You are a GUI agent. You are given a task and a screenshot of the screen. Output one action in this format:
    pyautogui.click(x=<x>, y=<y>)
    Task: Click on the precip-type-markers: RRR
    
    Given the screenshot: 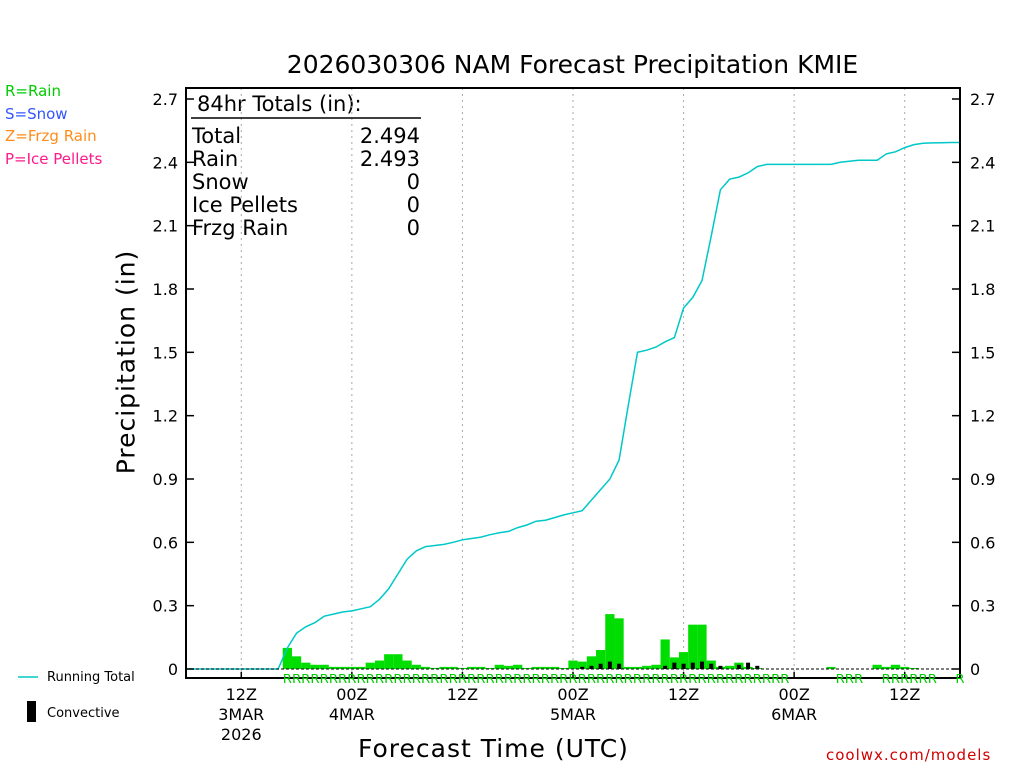 What is the action you would take?
    pyautogui.click(x=850, y=679)
    